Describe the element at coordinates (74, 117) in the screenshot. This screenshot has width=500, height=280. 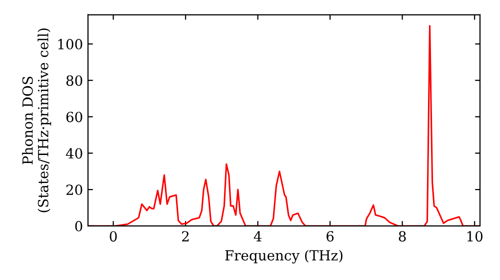
I see `y-tick-label: 60` at that location.